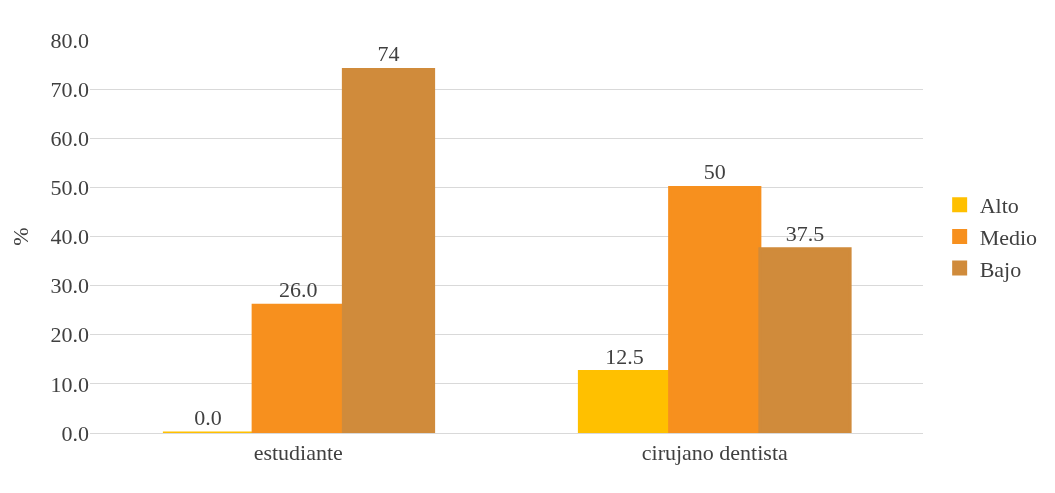  What do you see at coordinates (69, 89) in the screenshot?
I see `y-tick-label: 70.0` at bounding box center [69, 89].